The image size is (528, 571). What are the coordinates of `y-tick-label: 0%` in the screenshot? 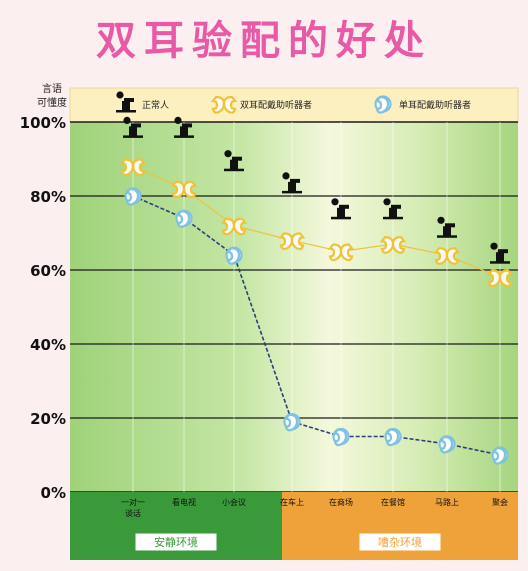 It's located at (53, 493).